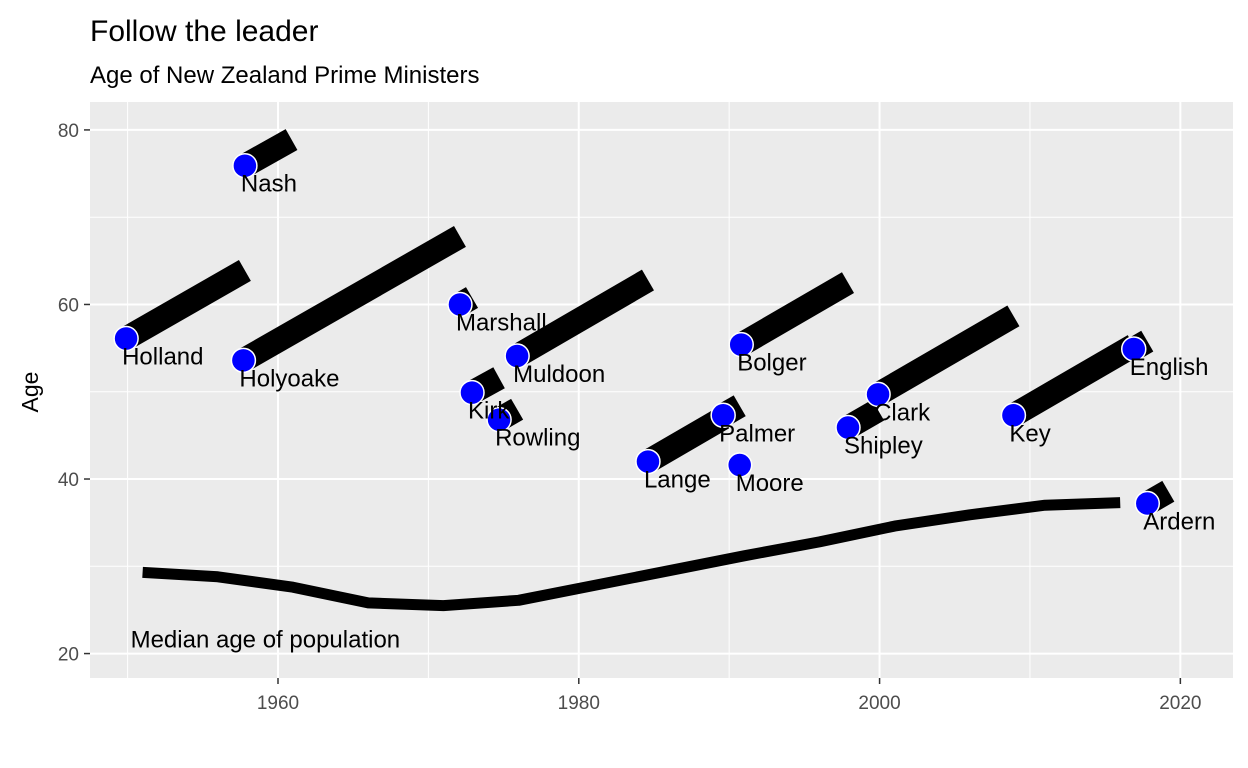  Describe the element at coordinates (68, 305) in the screenshot. I see `y-tick-label: 60` at that location.